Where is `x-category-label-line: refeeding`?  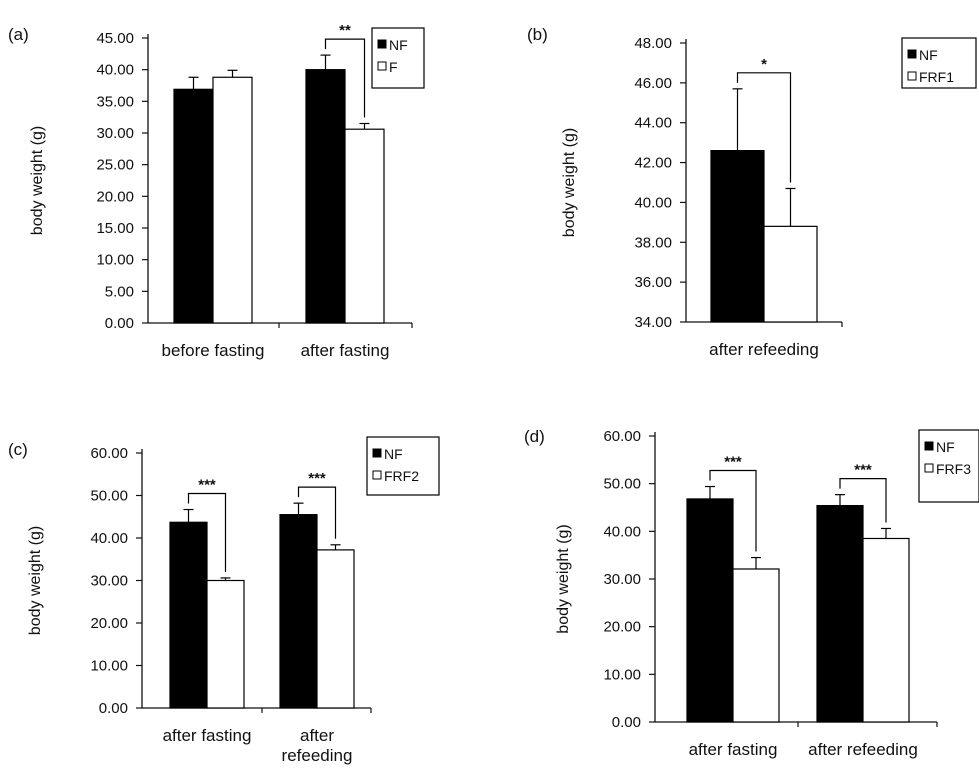 x-category-label-line: refeeding is located at coordinates (317, 755).